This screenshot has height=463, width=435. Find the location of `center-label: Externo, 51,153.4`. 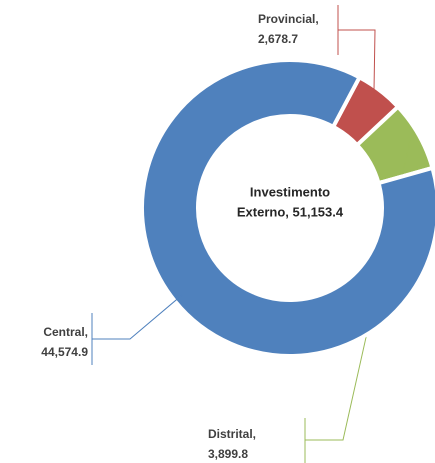

center-label: Externo, 51,153.4 is located at coordinates (290, 211).